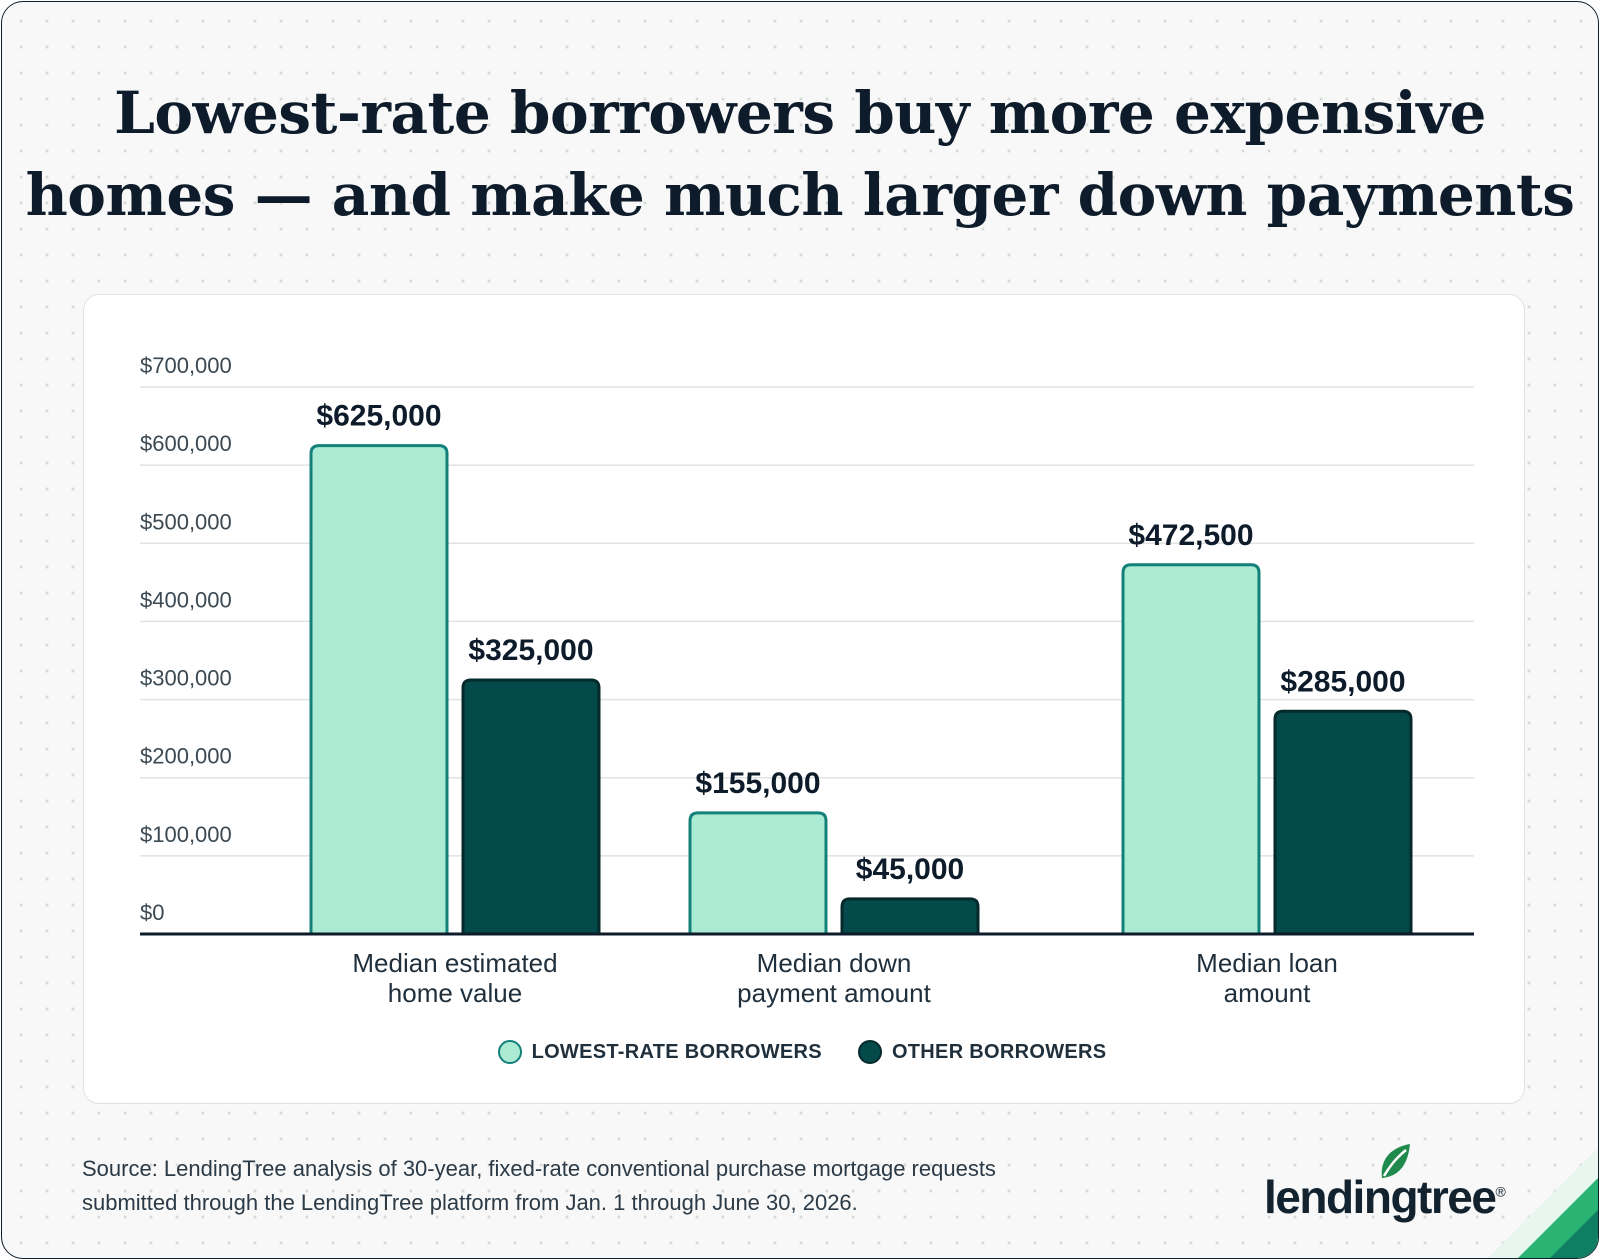 The width and height of the screenshot is (1600, 1260). I want to click on lendingtree-logo: lendingtree®, so click(1394, 1183).